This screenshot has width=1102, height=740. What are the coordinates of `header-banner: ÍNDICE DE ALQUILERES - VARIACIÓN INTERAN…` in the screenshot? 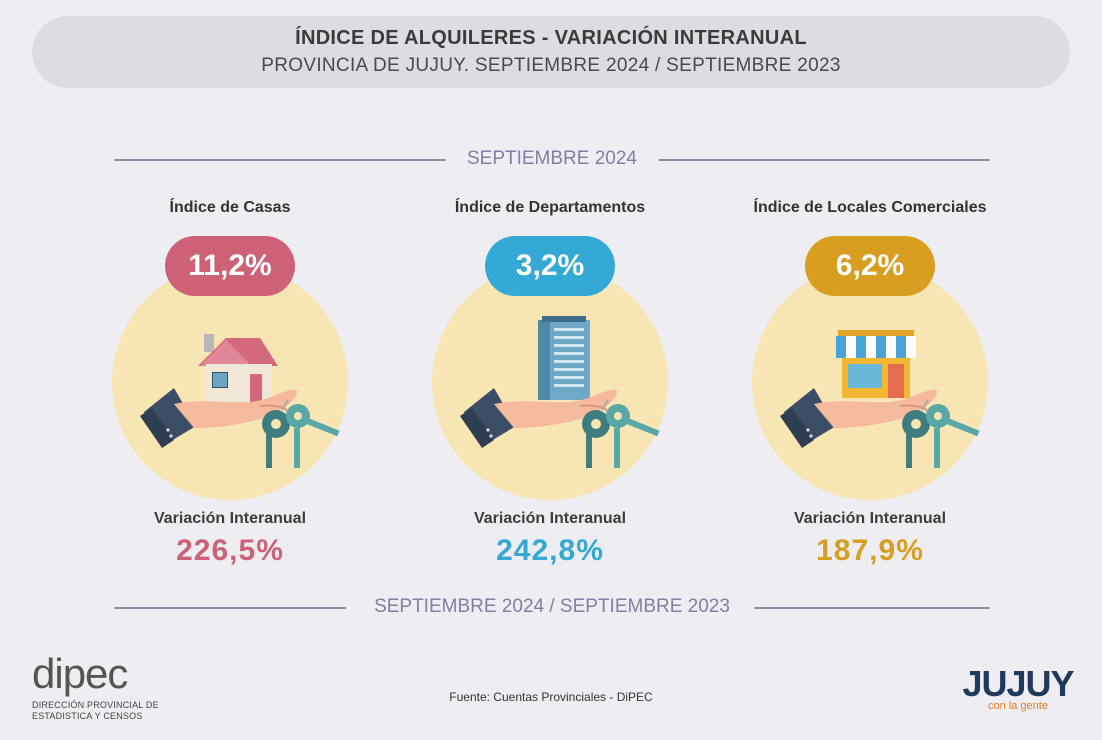 It's located at (551, 52).